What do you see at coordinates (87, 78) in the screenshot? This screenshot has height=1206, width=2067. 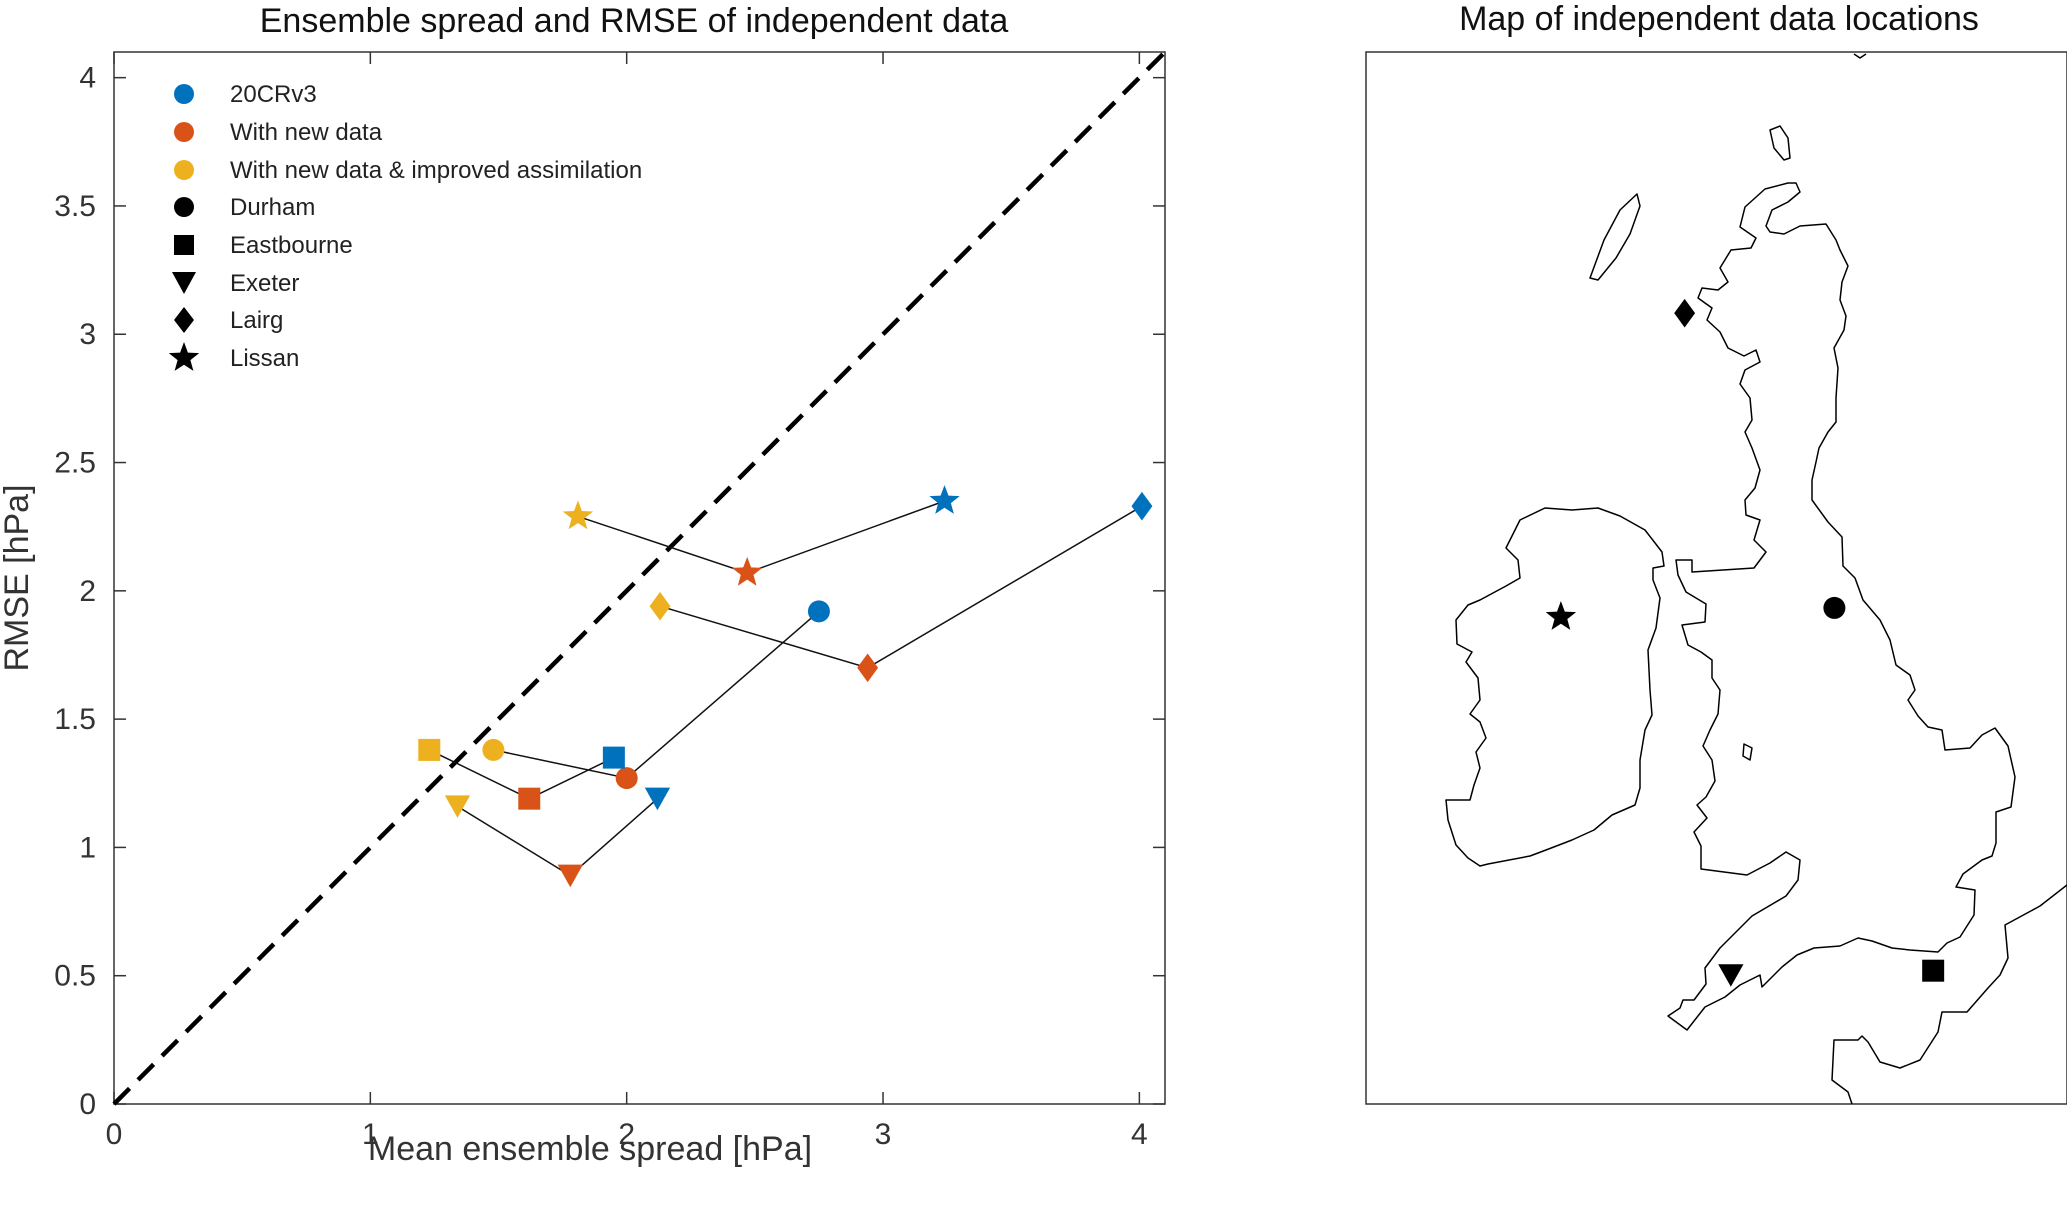 I see `y-tick-label: 4` at bounding box center [87, 78].